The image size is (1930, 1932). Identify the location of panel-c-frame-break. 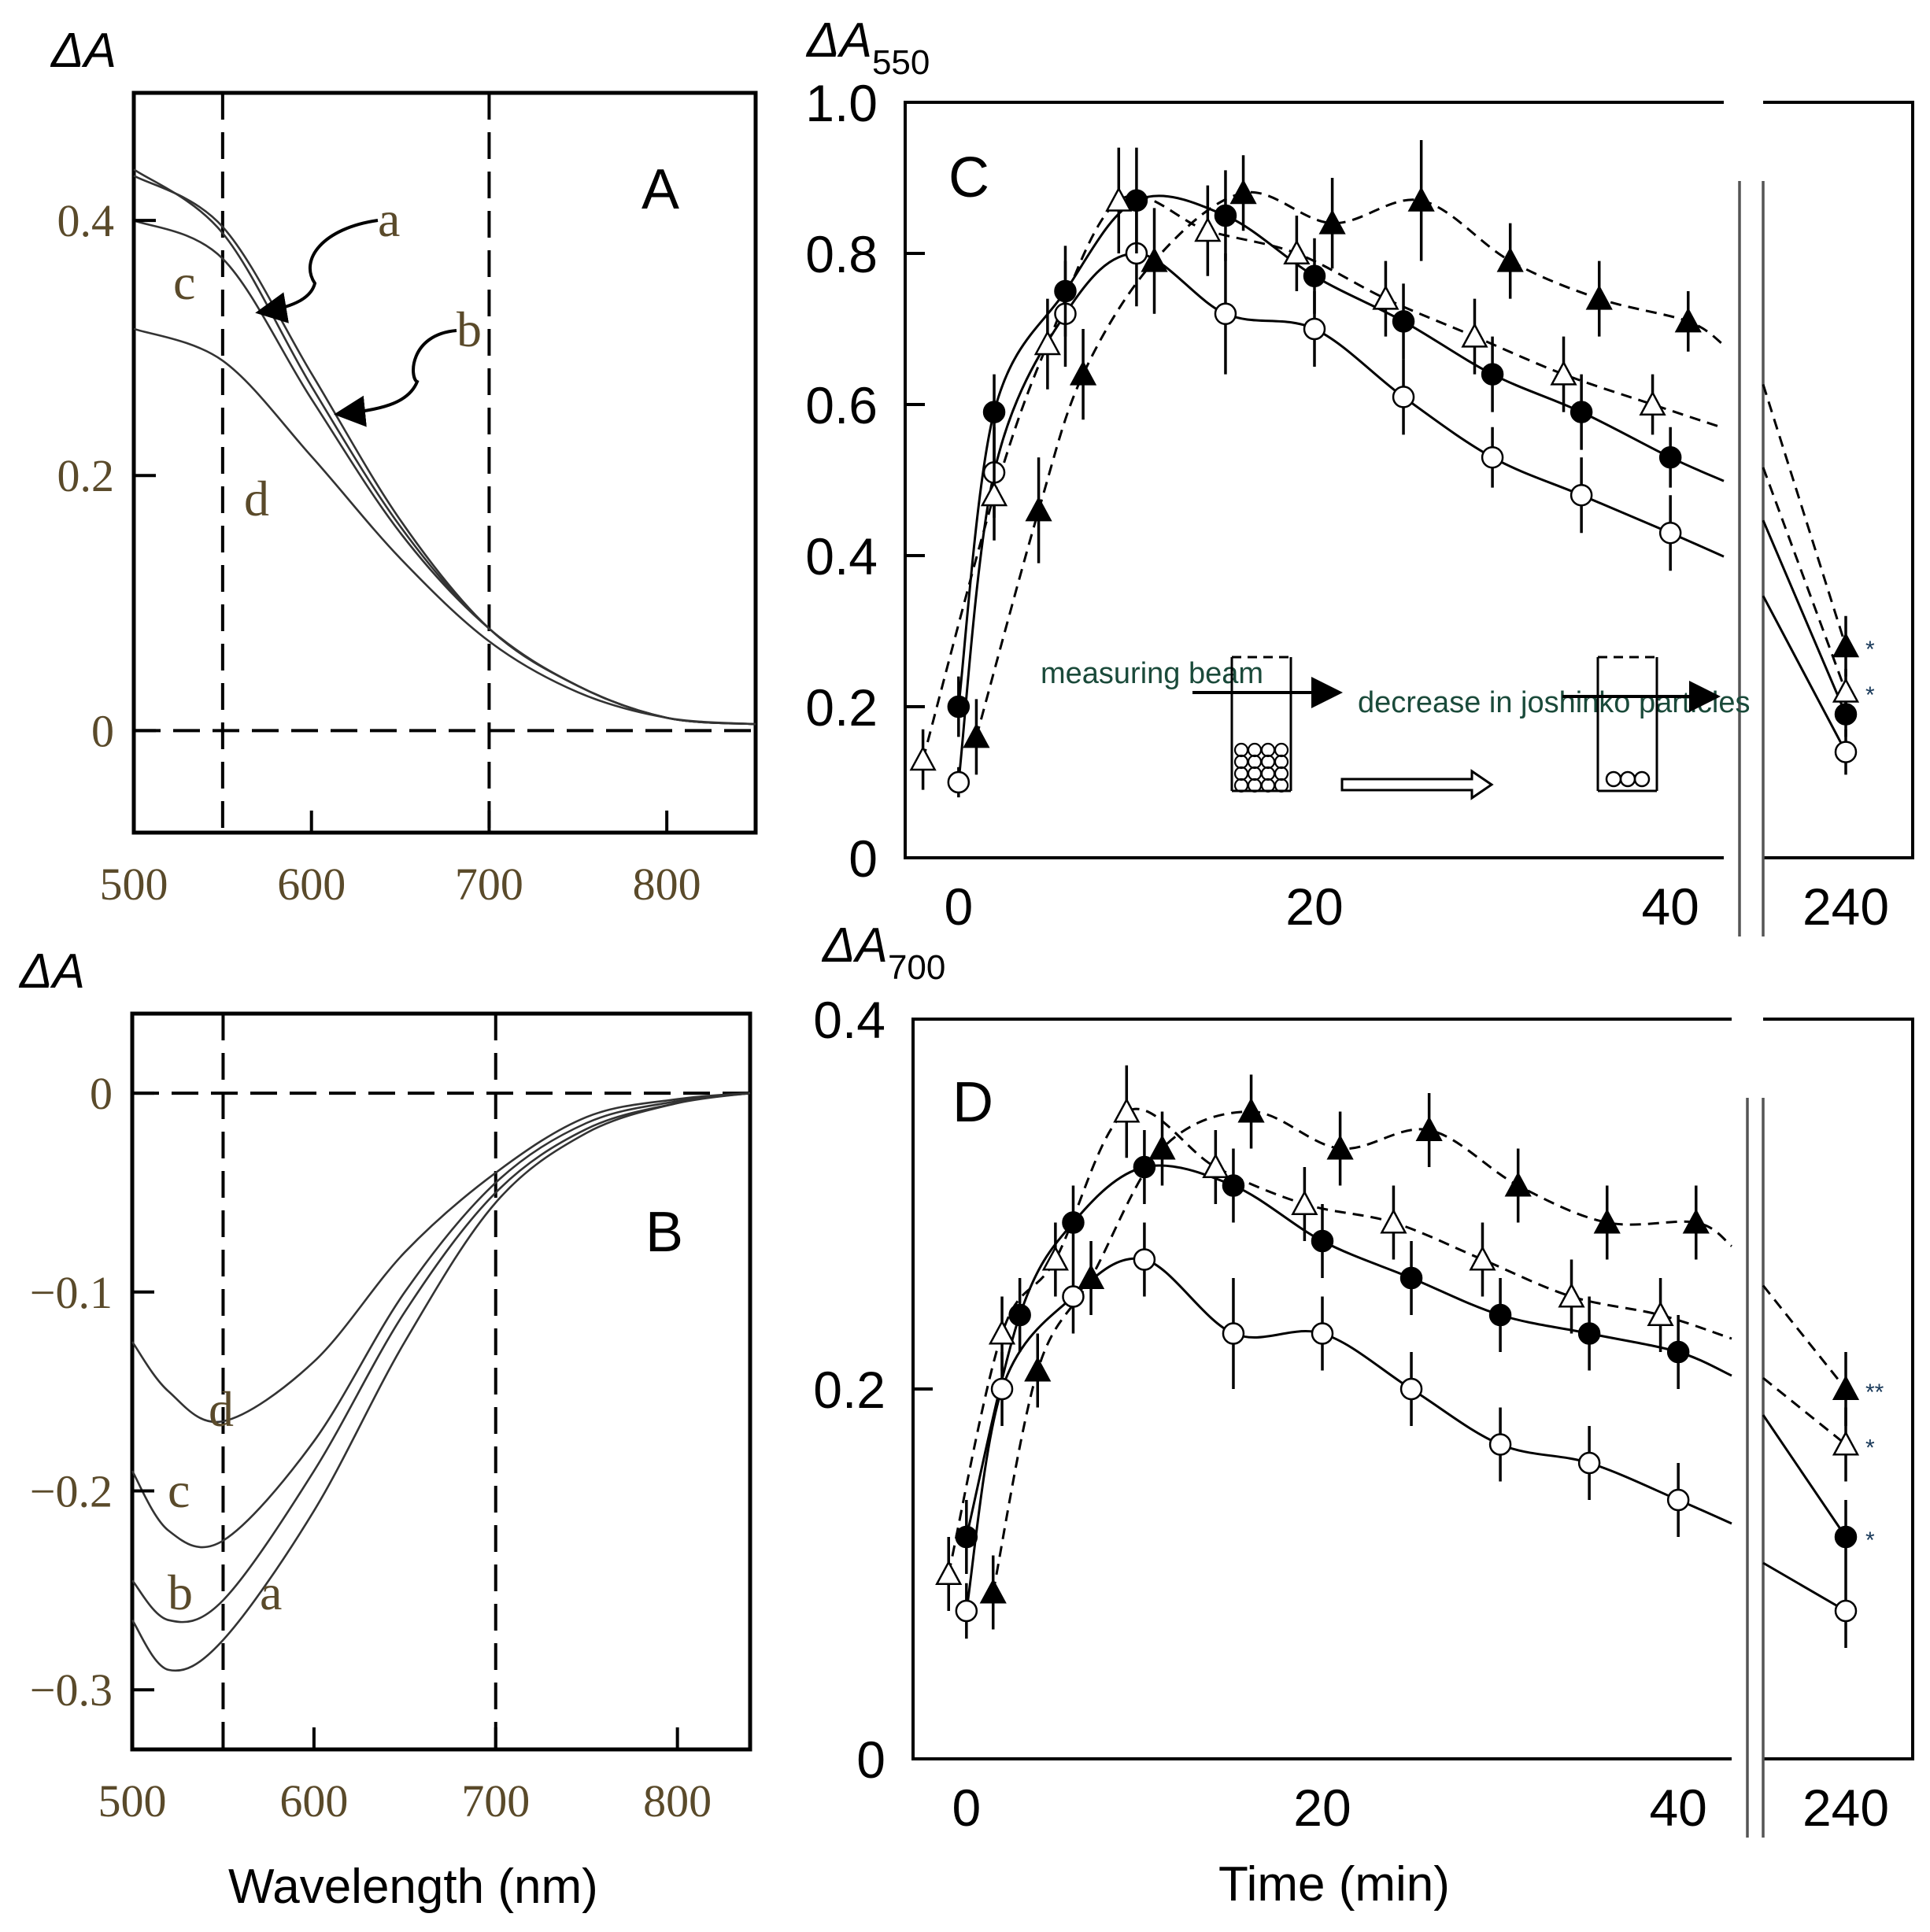
(1838, 480).